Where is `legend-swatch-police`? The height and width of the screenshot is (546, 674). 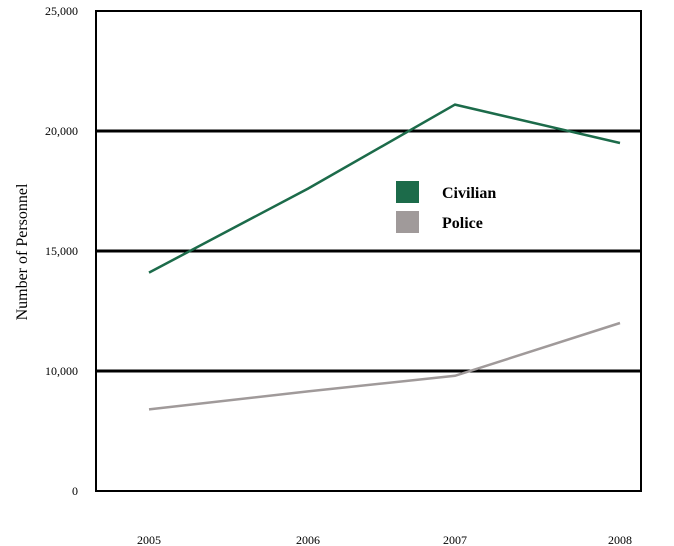
legend-swatch-police is located at coordinates (407, 222).